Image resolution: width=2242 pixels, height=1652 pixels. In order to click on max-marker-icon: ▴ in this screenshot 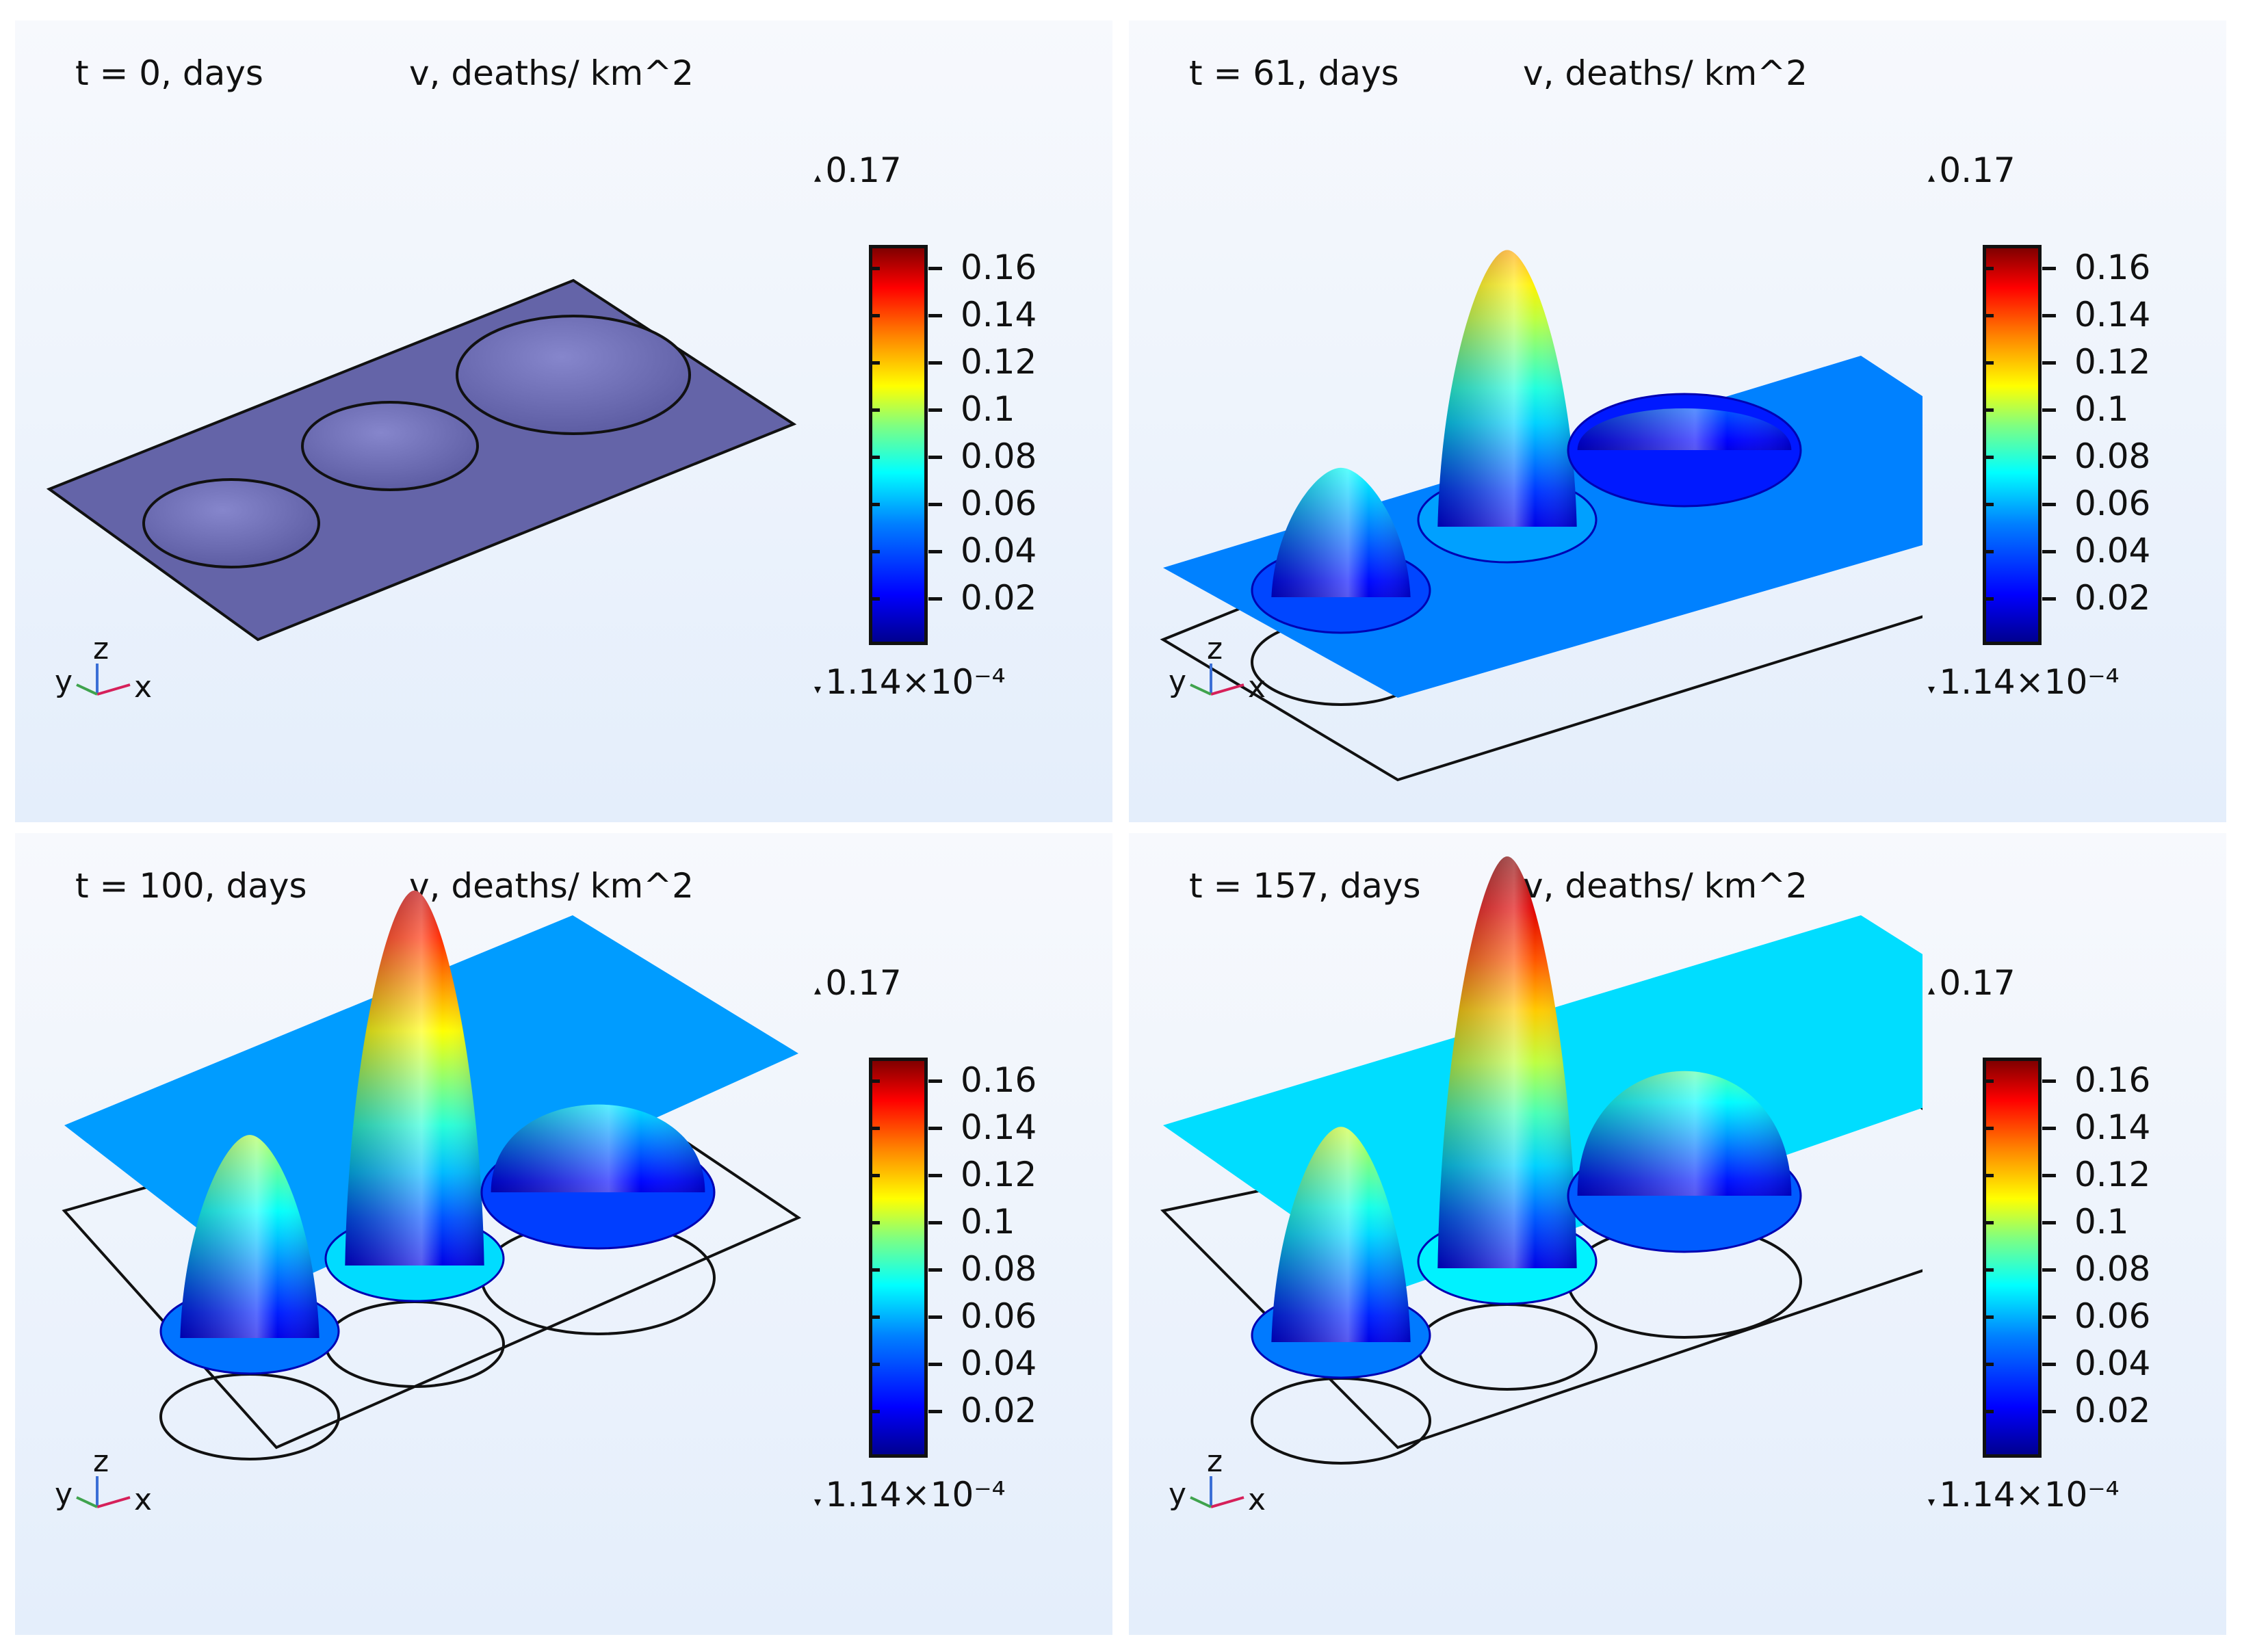, I will do `click(820, 990)`.